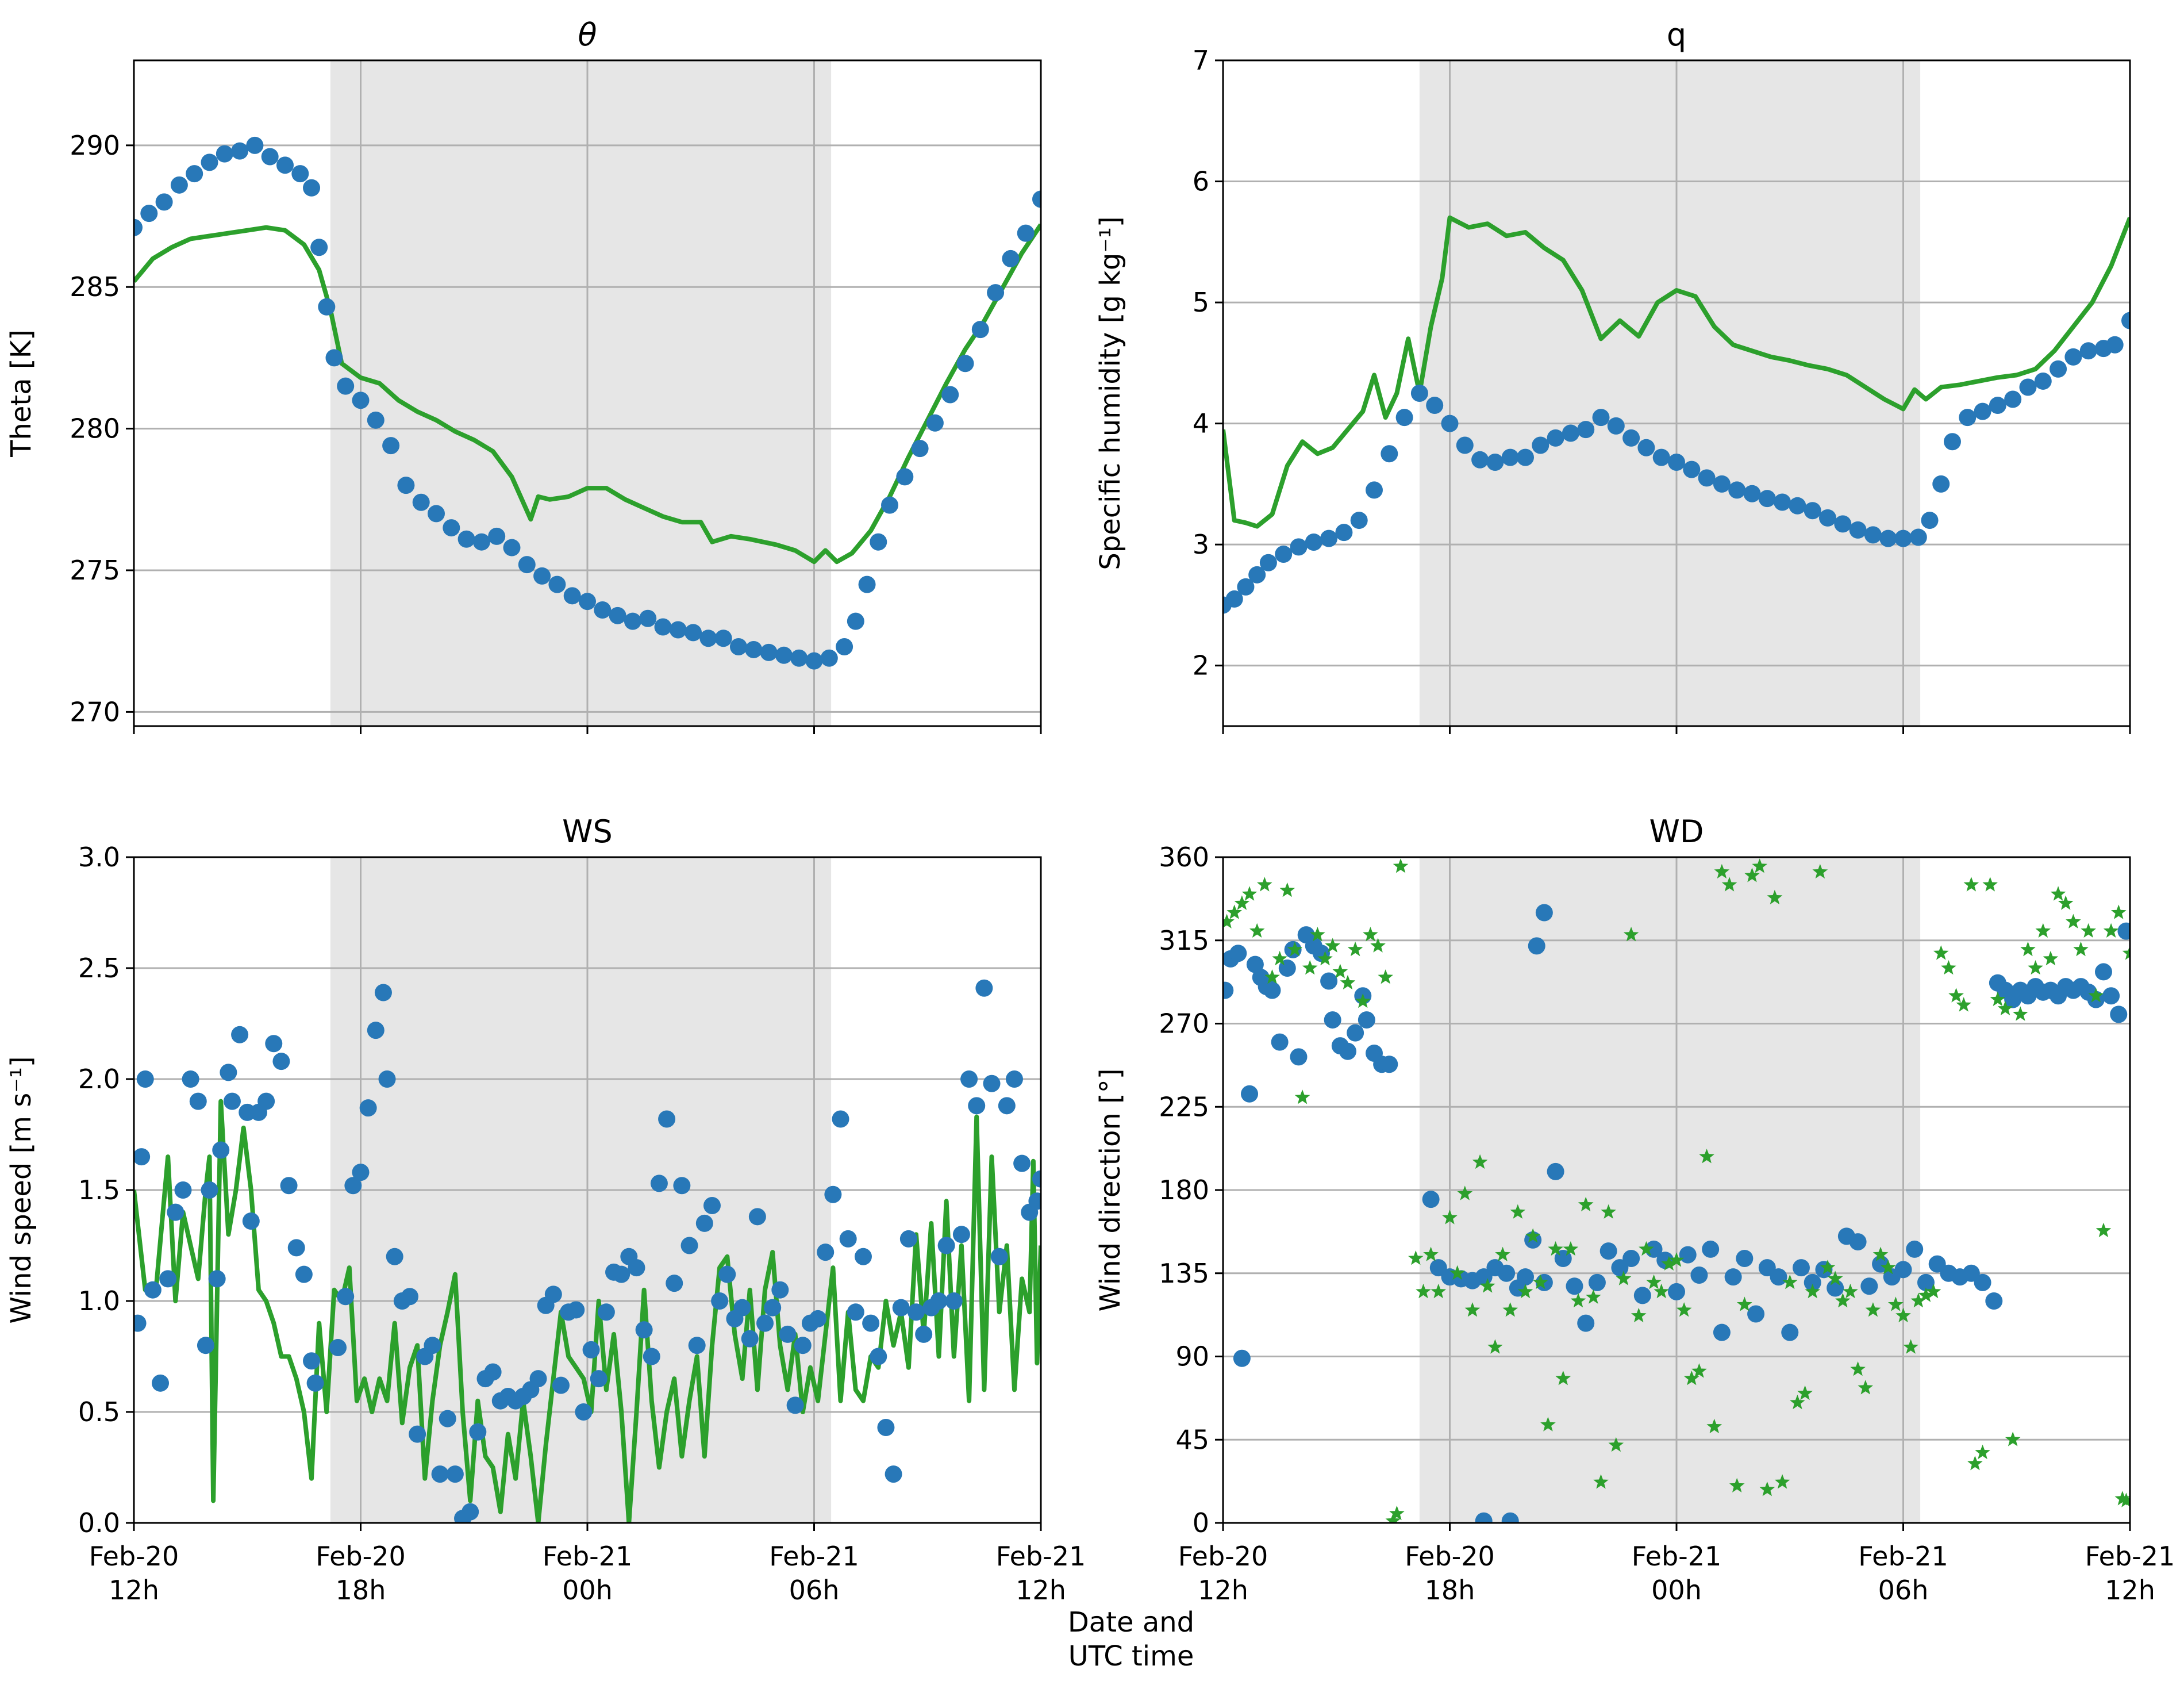 The width and height of the screenshot is (2184, 1681). What do you see at coordinates (1201, 302) in the screenshot?
I see `y-tick-label: 5` at bounding box center [1201, 302].